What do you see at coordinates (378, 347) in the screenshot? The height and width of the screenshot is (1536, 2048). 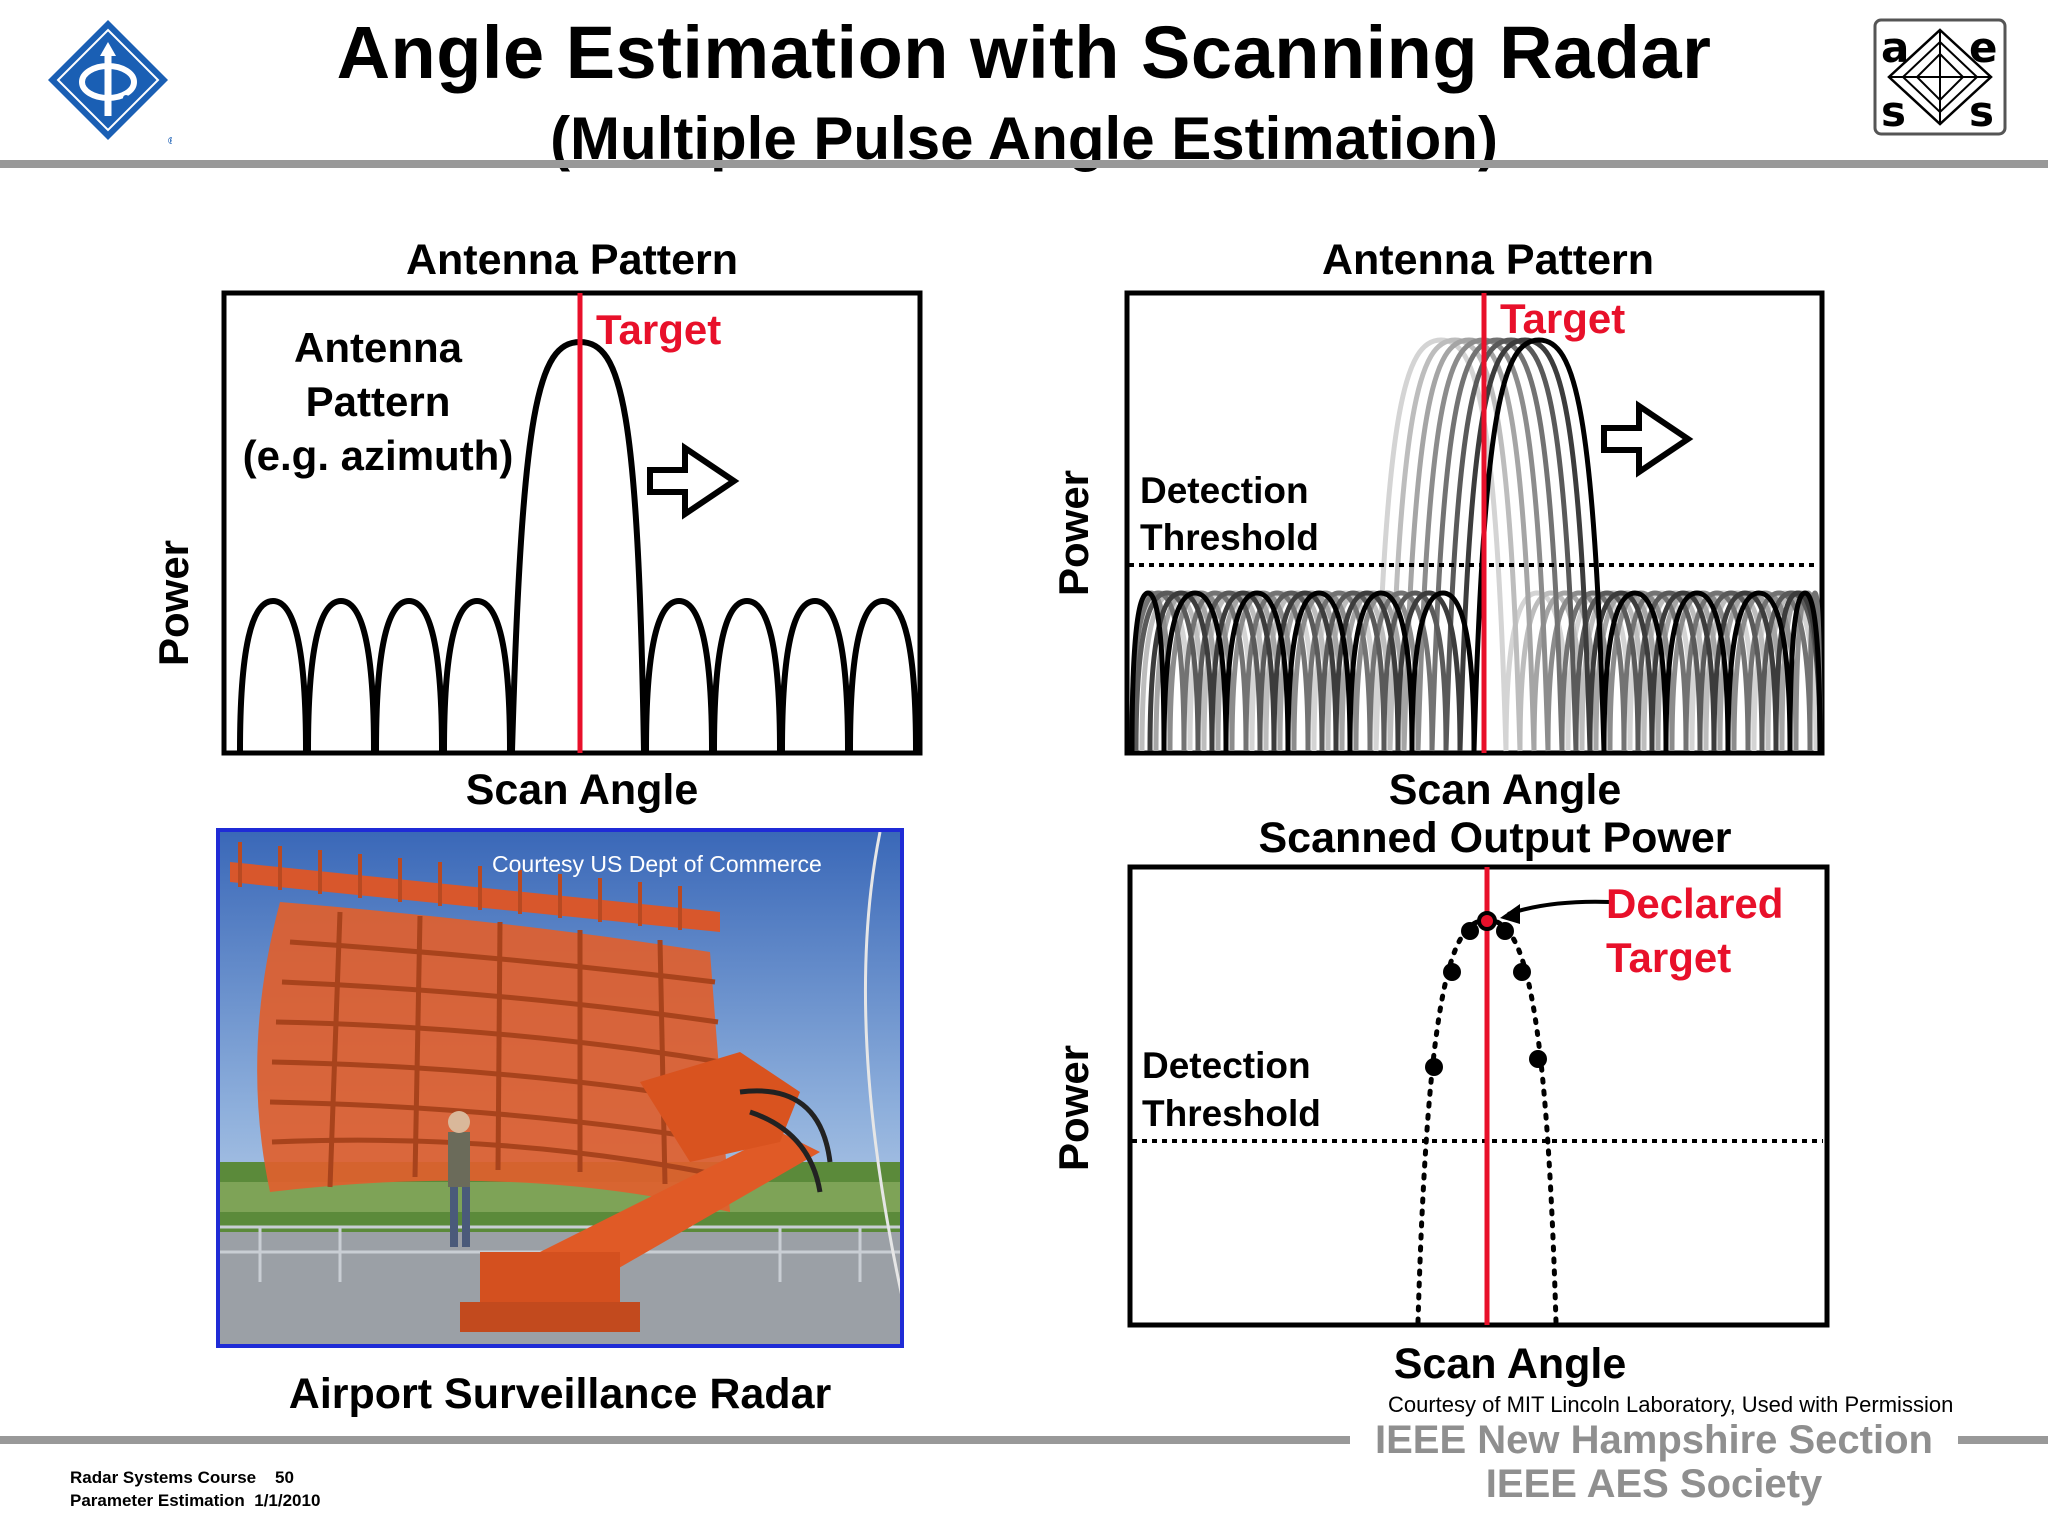 I see `tl-pattern-label-1: Antenna` at bounding box center [378, 347].